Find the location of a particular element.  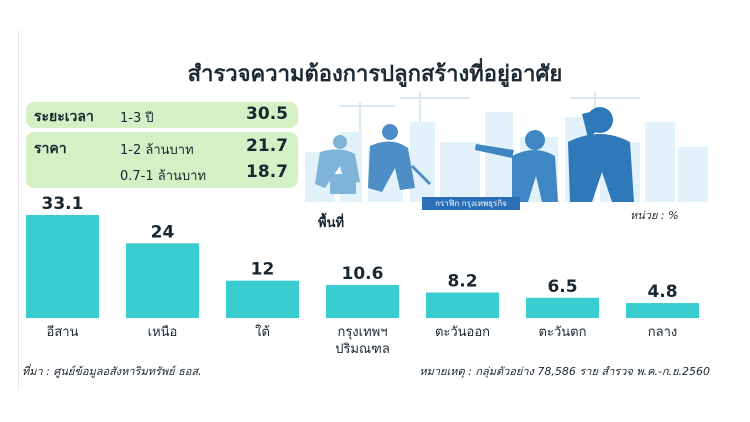

price-key: ราคา is located at coordinates (50, 149).